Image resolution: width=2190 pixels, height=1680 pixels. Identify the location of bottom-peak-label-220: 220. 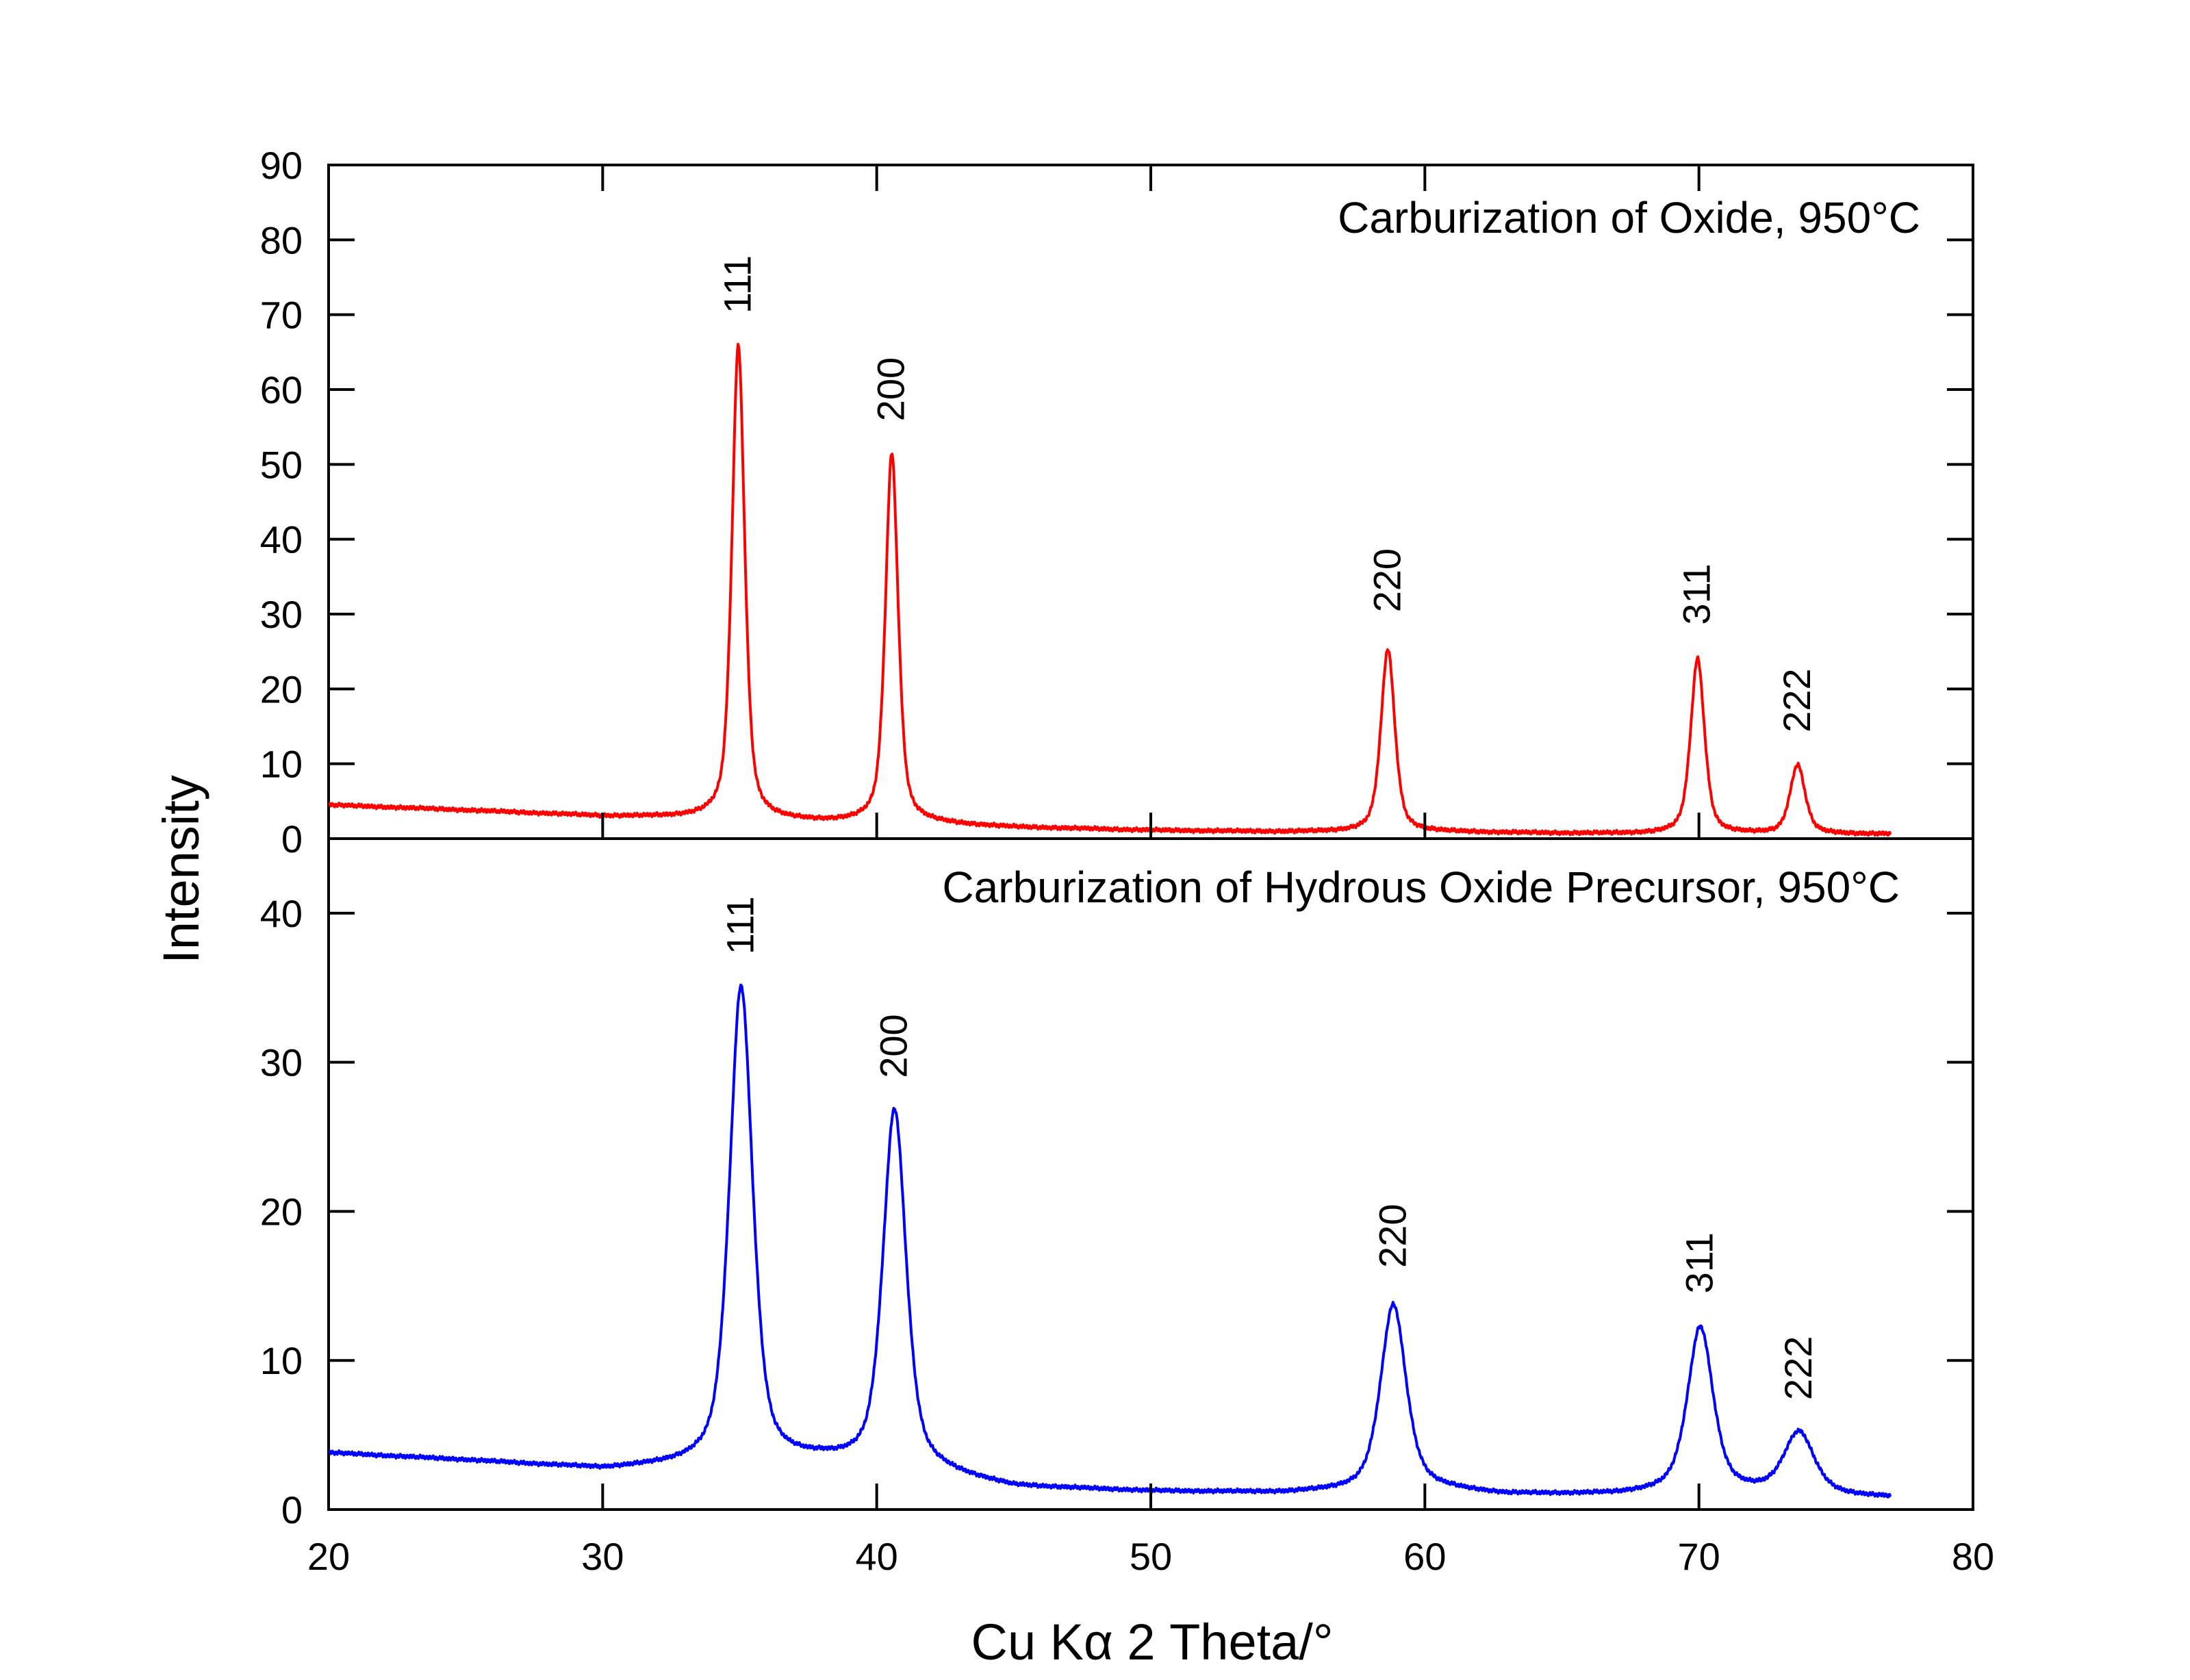
(1392, 1236).